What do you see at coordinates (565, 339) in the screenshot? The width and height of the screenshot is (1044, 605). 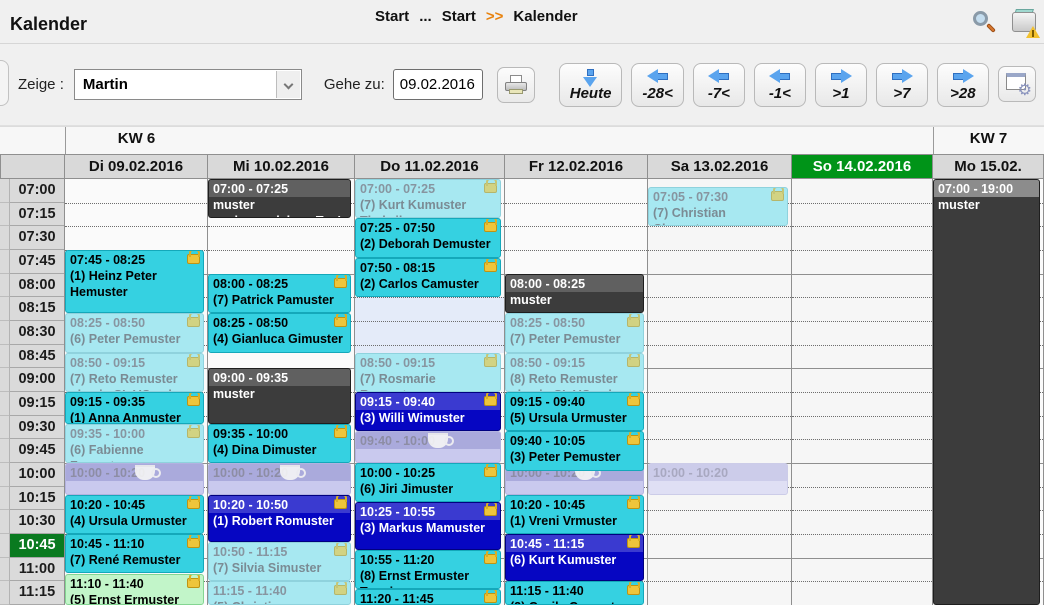 I see `appointment-title: (7) Peter Pemuster` at bounding box center [565, 339].